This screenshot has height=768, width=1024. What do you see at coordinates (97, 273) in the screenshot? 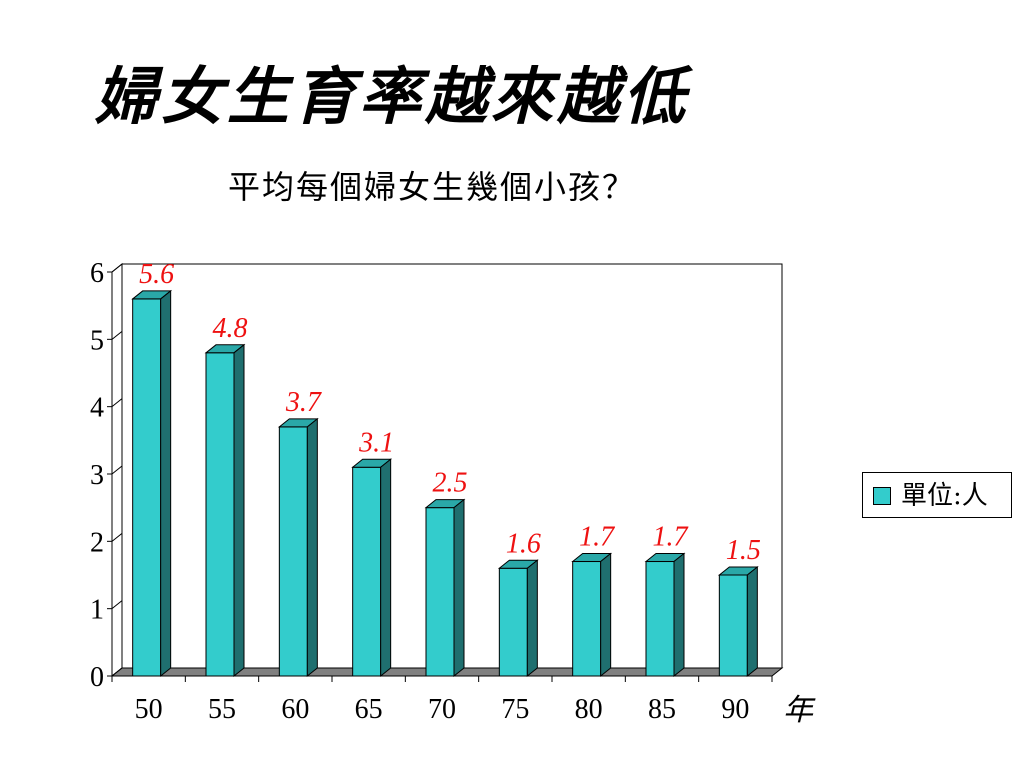
I see `y-tick-label: 6` at bounding box center [97, 273].